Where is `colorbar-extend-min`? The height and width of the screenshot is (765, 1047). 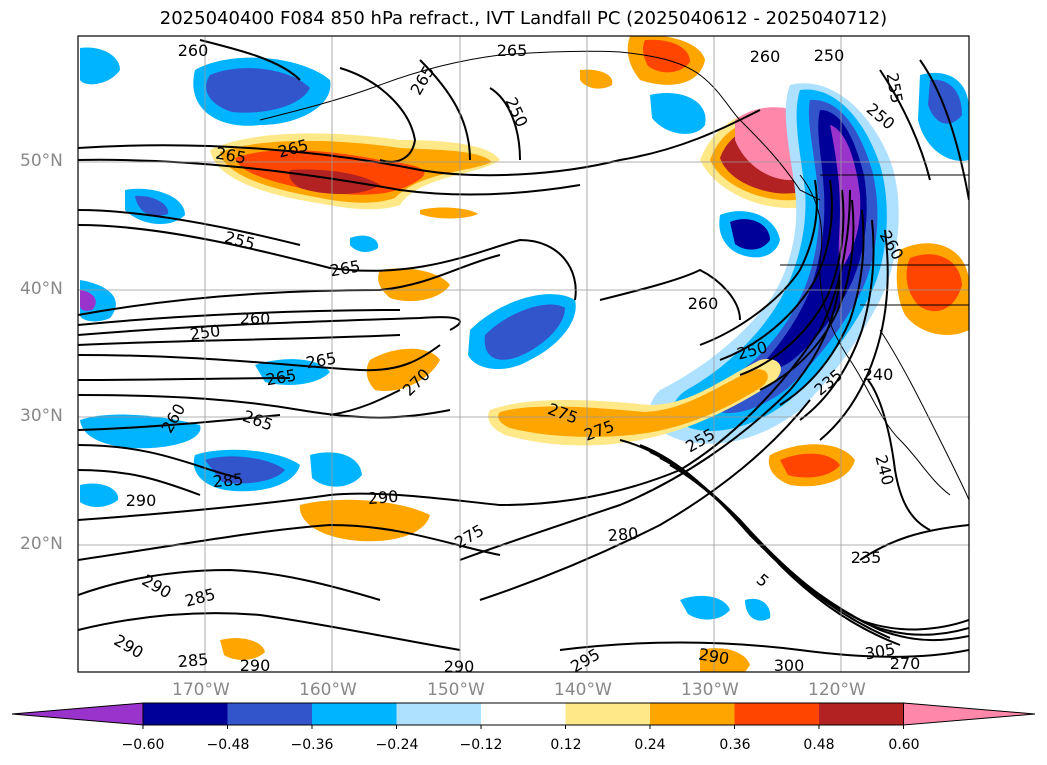 colorbar-extend-min is located at coordinates (77, 714).